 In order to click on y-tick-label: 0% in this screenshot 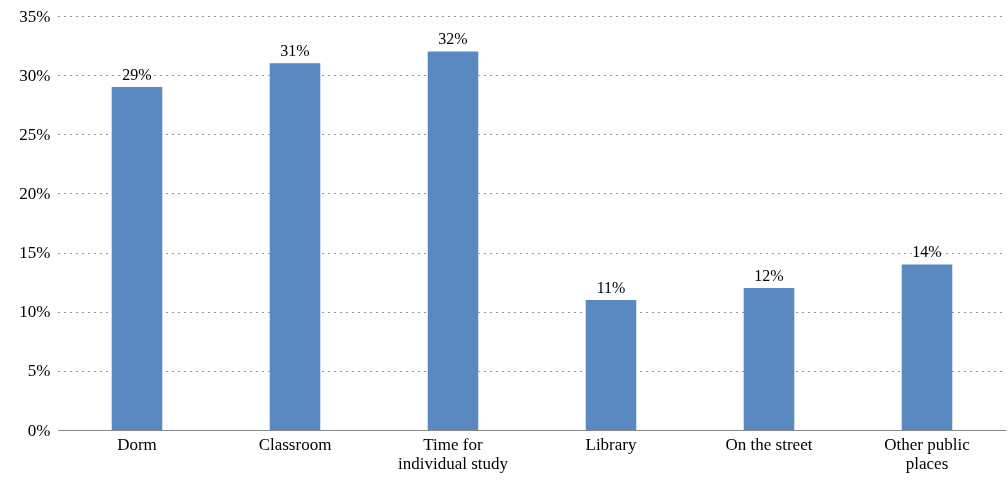, I will do `click(39, 430)`.